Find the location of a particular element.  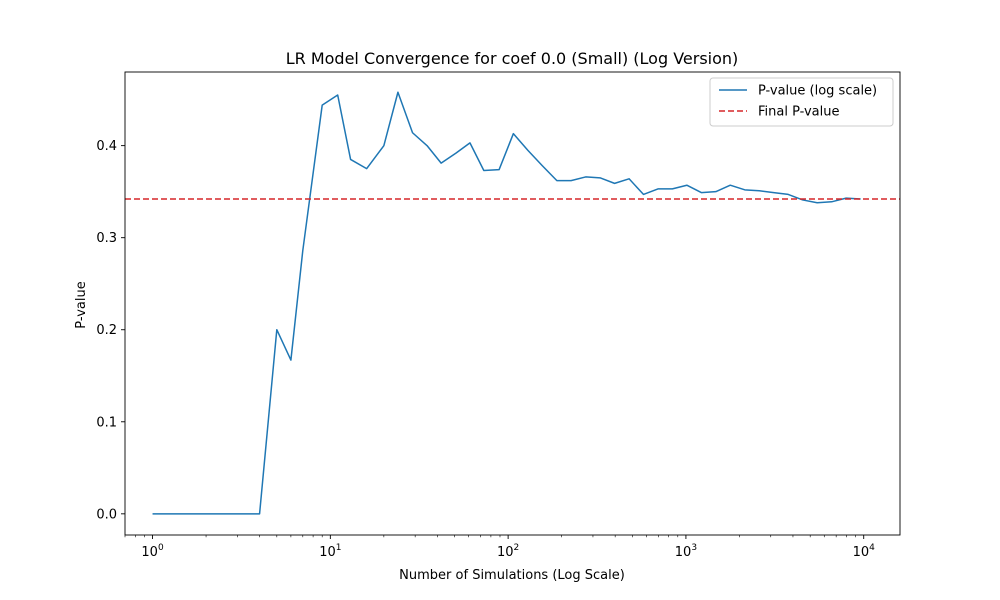

x-tick-label: 10² is located at coordinates (508, 551).